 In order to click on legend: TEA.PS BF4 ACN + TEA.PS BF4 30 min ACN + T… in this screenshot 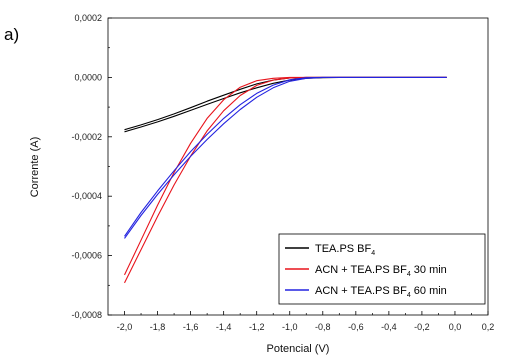, I will do `click(382, 269)`.